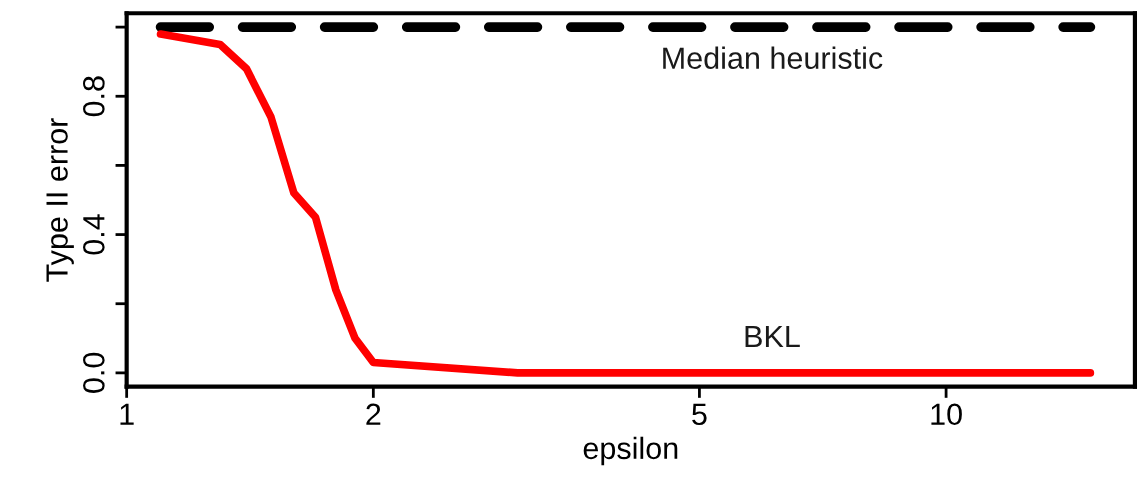 This screenshot has width=1138, height=503. What do you see at coordinates (94, 372) in the screenshot?
I see `y-tick-label: 0.0` at bounding box center [94, 372].